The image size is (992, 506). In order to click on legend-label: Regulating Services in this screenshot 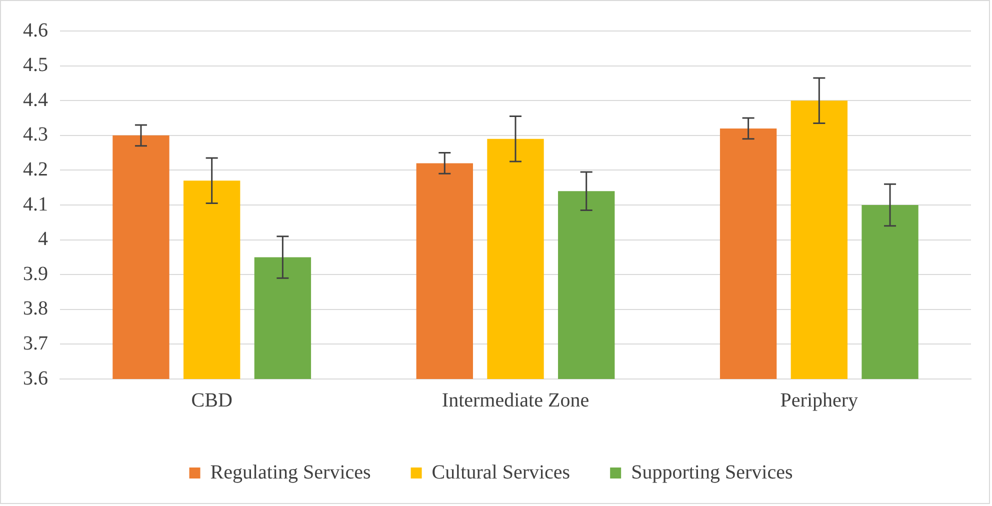, I will do `click(290, 472)`.